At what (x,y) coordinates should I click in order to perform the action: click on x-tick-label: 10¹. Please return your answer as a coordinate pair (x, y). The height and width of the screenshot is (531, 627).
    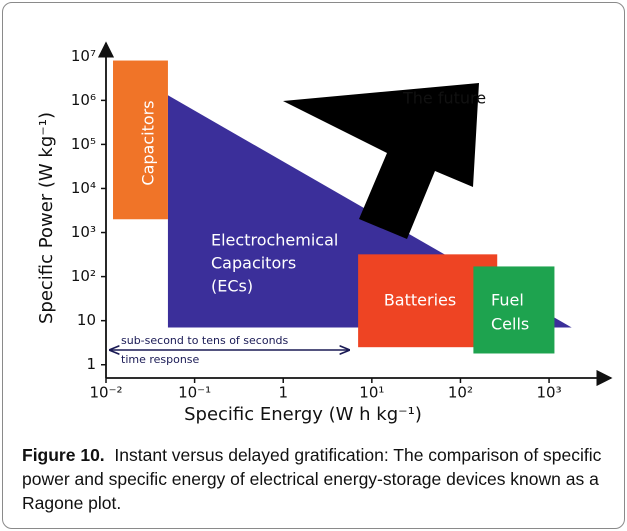
    Looking at the image, I should click on (371, 393).